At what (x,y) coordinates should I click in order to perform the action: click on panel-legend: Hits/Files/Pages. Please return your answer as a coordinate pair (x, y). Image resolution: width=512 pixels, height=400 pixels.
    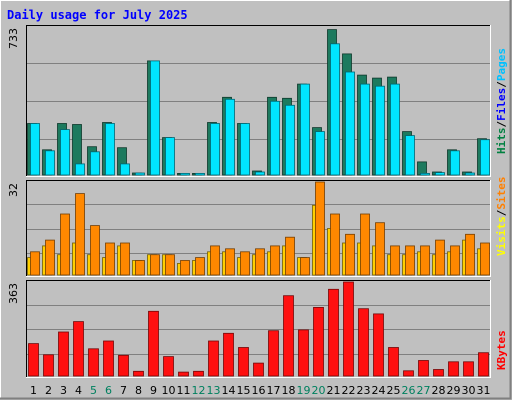
    Looking at the image, I should click on (501, 101).